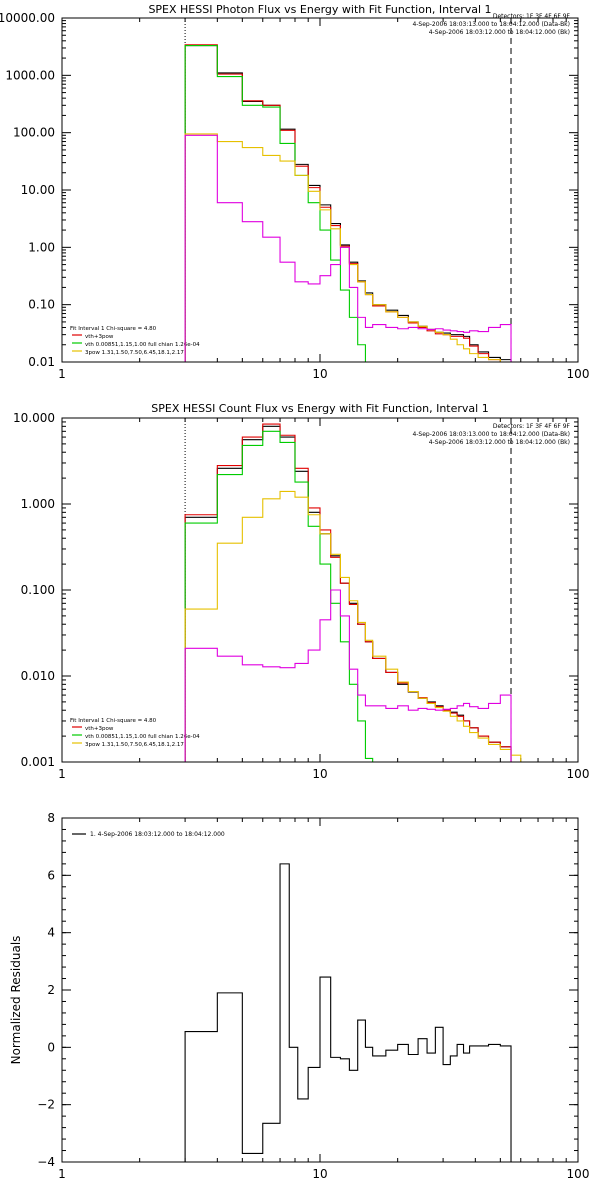 This screenshot has height=1200, width=600. Describe the element at coordinates (62, 774) in the screenshot. I see `count-flux-x-tick-label: 1` at that location.